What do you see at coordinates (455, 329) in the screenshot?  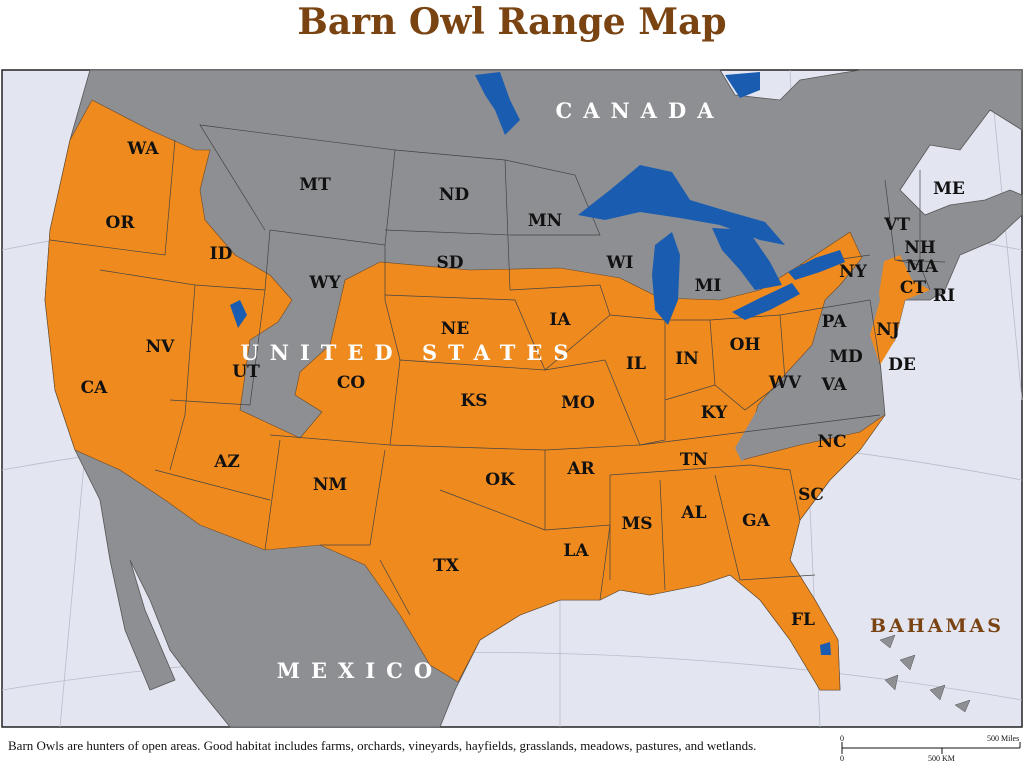 I see `state-label: NE` at bounding box center [455, 329].